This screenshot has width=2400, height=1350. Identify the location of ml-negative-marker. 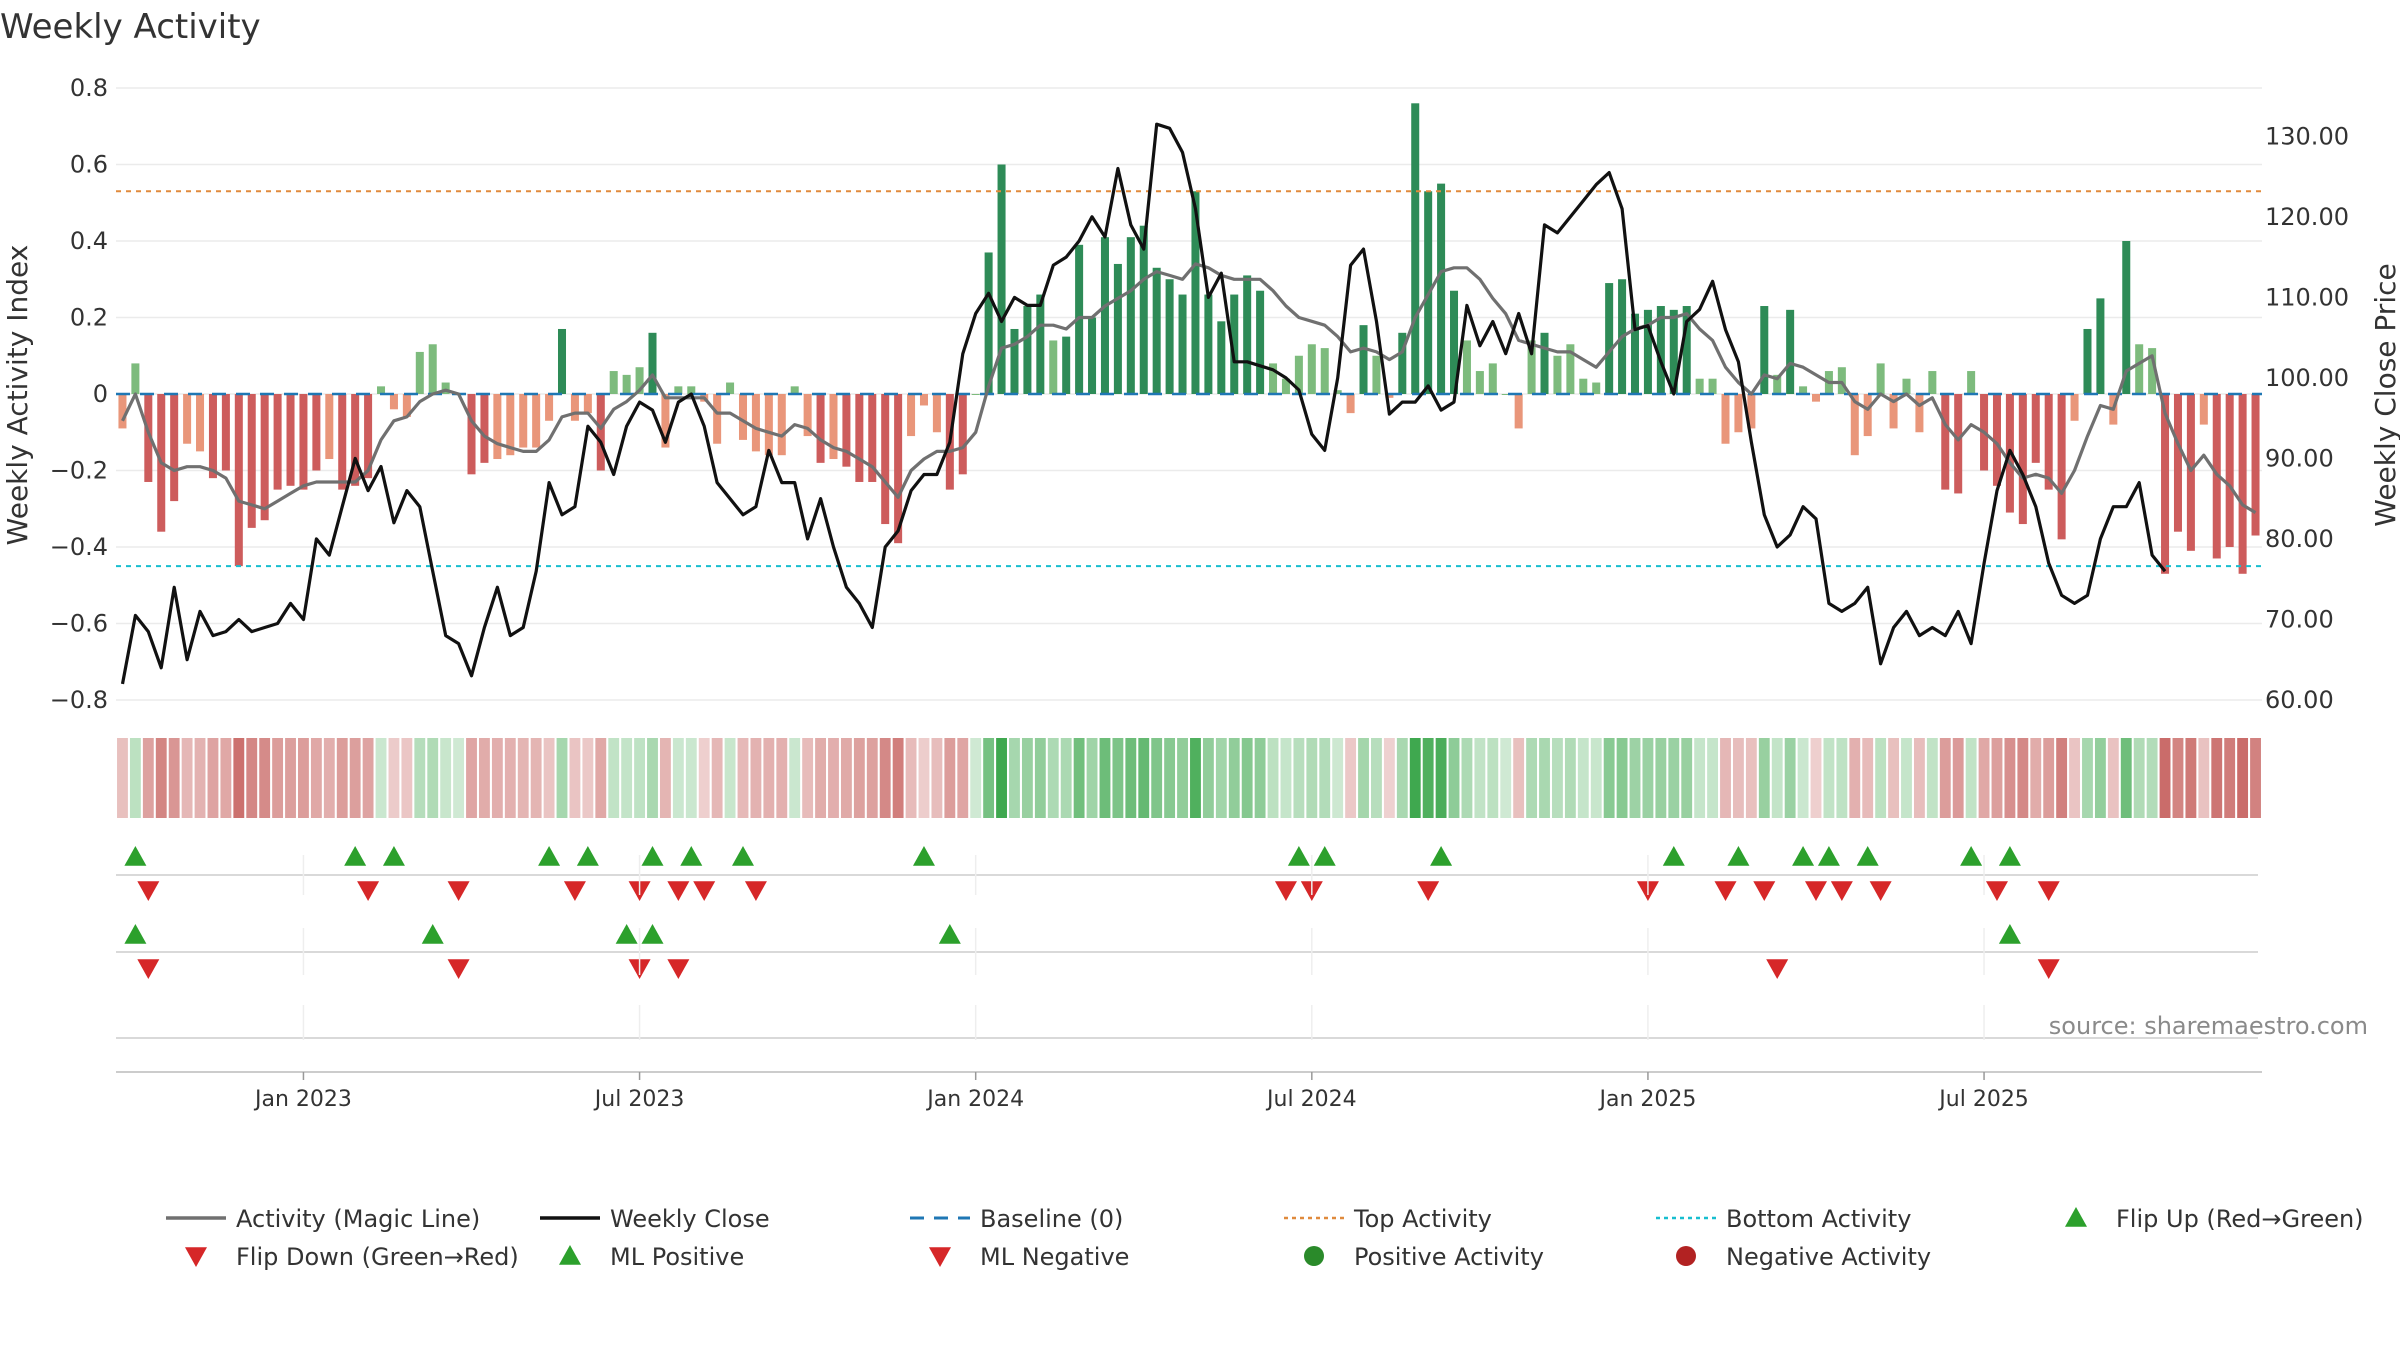
(148, 969).